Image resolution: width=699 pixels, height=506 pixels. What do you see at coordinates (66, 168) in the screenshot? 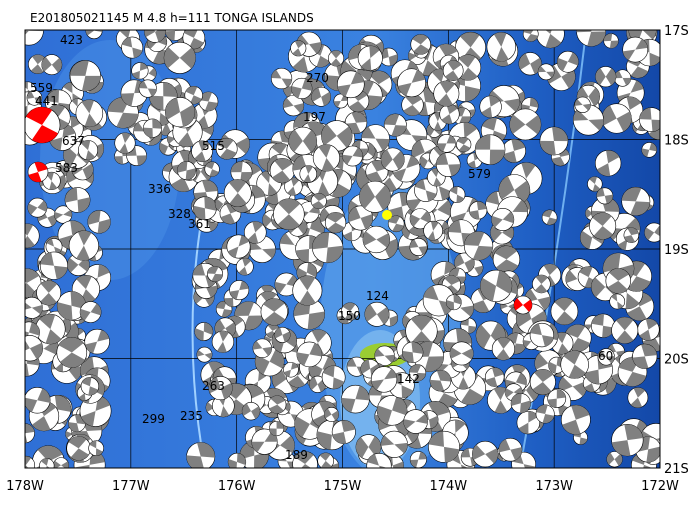
I see `event-label: 583` at bounding box center [66, 168].